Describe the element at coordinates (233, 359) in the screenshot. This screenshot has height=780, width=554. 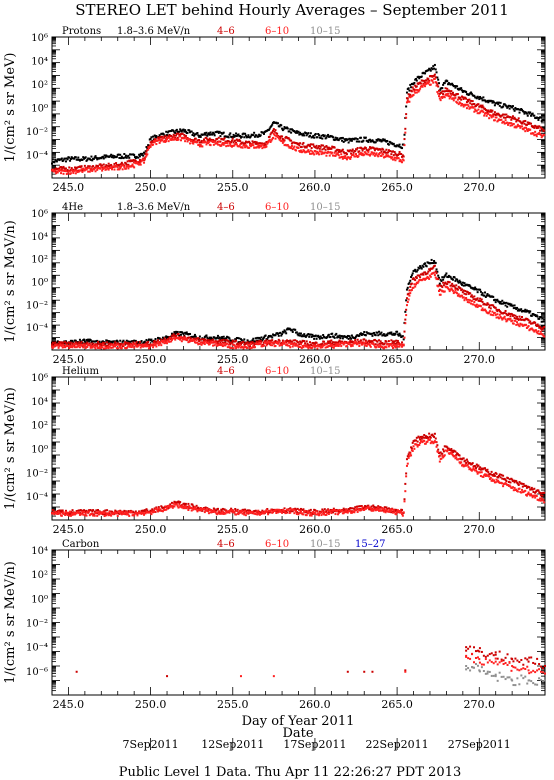
I see `x-tick-label: 255.0` at that location.